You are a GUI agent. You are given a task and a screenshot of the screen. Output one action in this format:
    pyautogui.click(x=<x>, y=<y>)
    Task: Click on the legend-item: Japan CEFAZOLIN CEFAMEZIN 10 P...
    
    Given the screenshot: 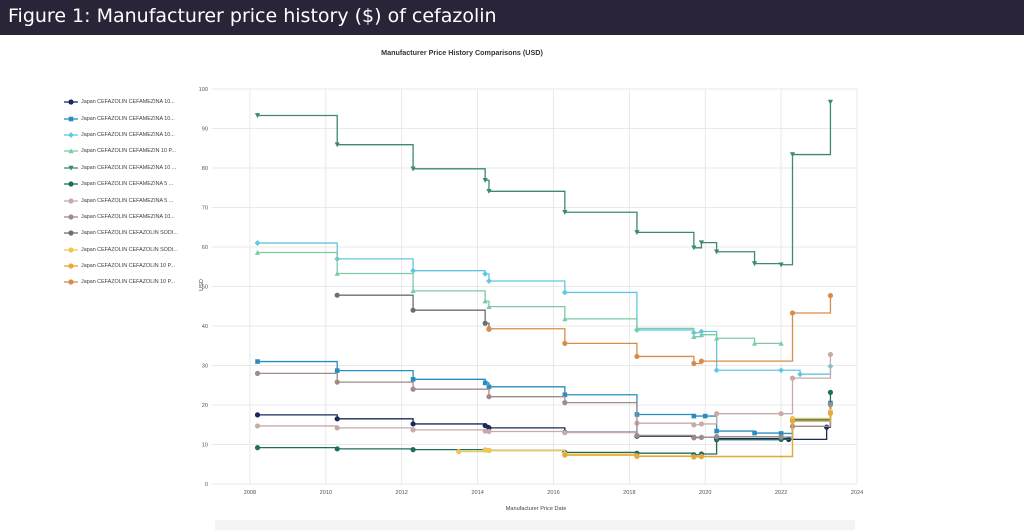 What is the action you would take?
    pyautogui.click(x=121, y=151)
    